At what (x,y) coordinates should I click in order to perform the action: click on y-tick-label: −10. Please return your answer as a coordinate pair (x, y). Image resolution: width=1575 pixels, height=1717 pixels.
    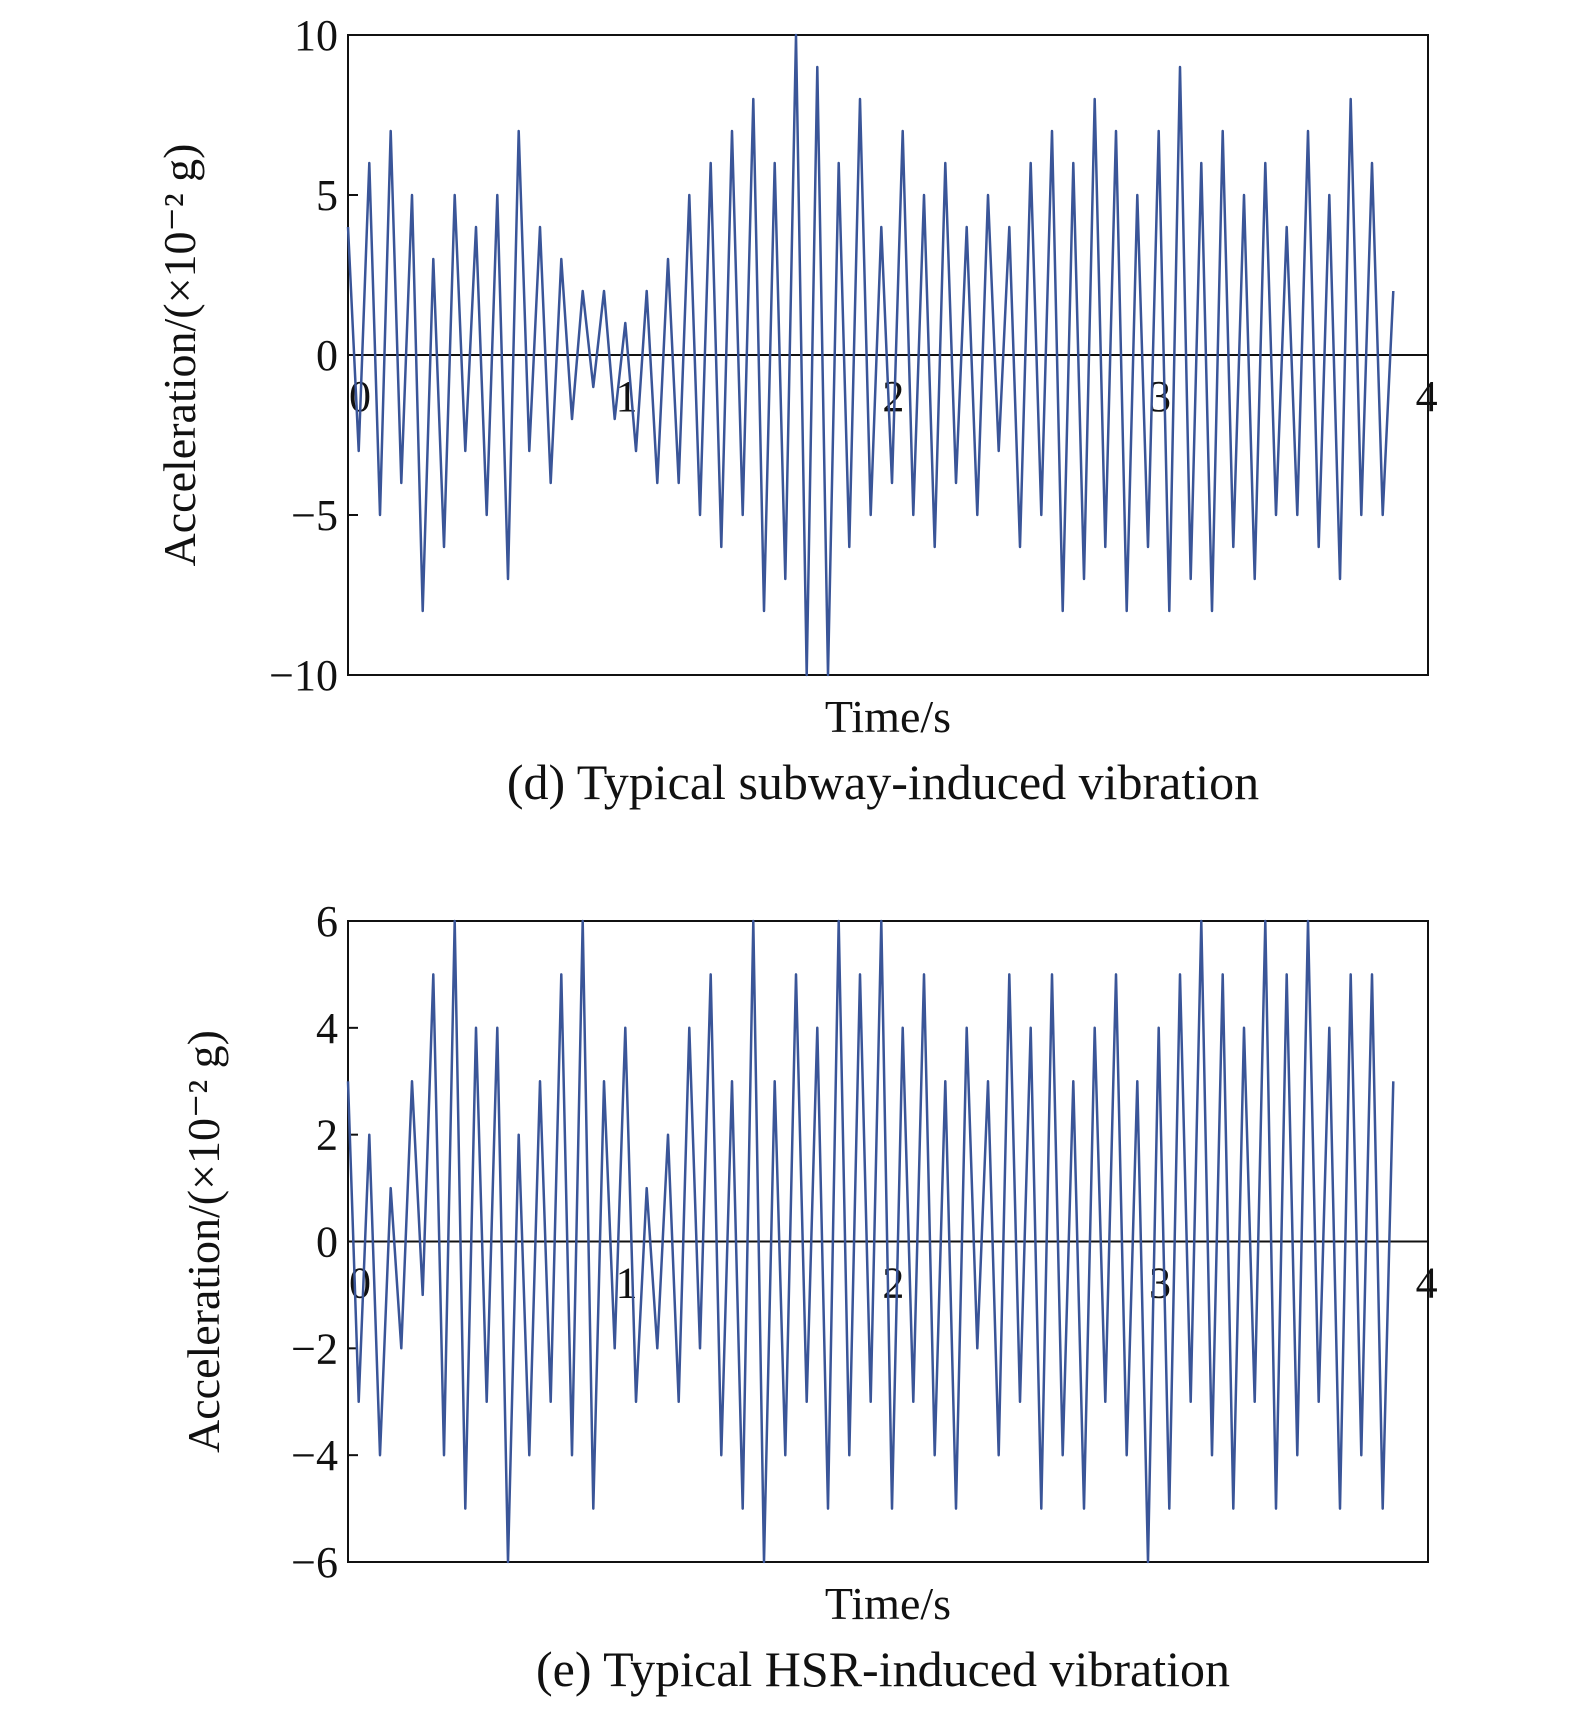
    Looking at the image, I should click on (303, 675).